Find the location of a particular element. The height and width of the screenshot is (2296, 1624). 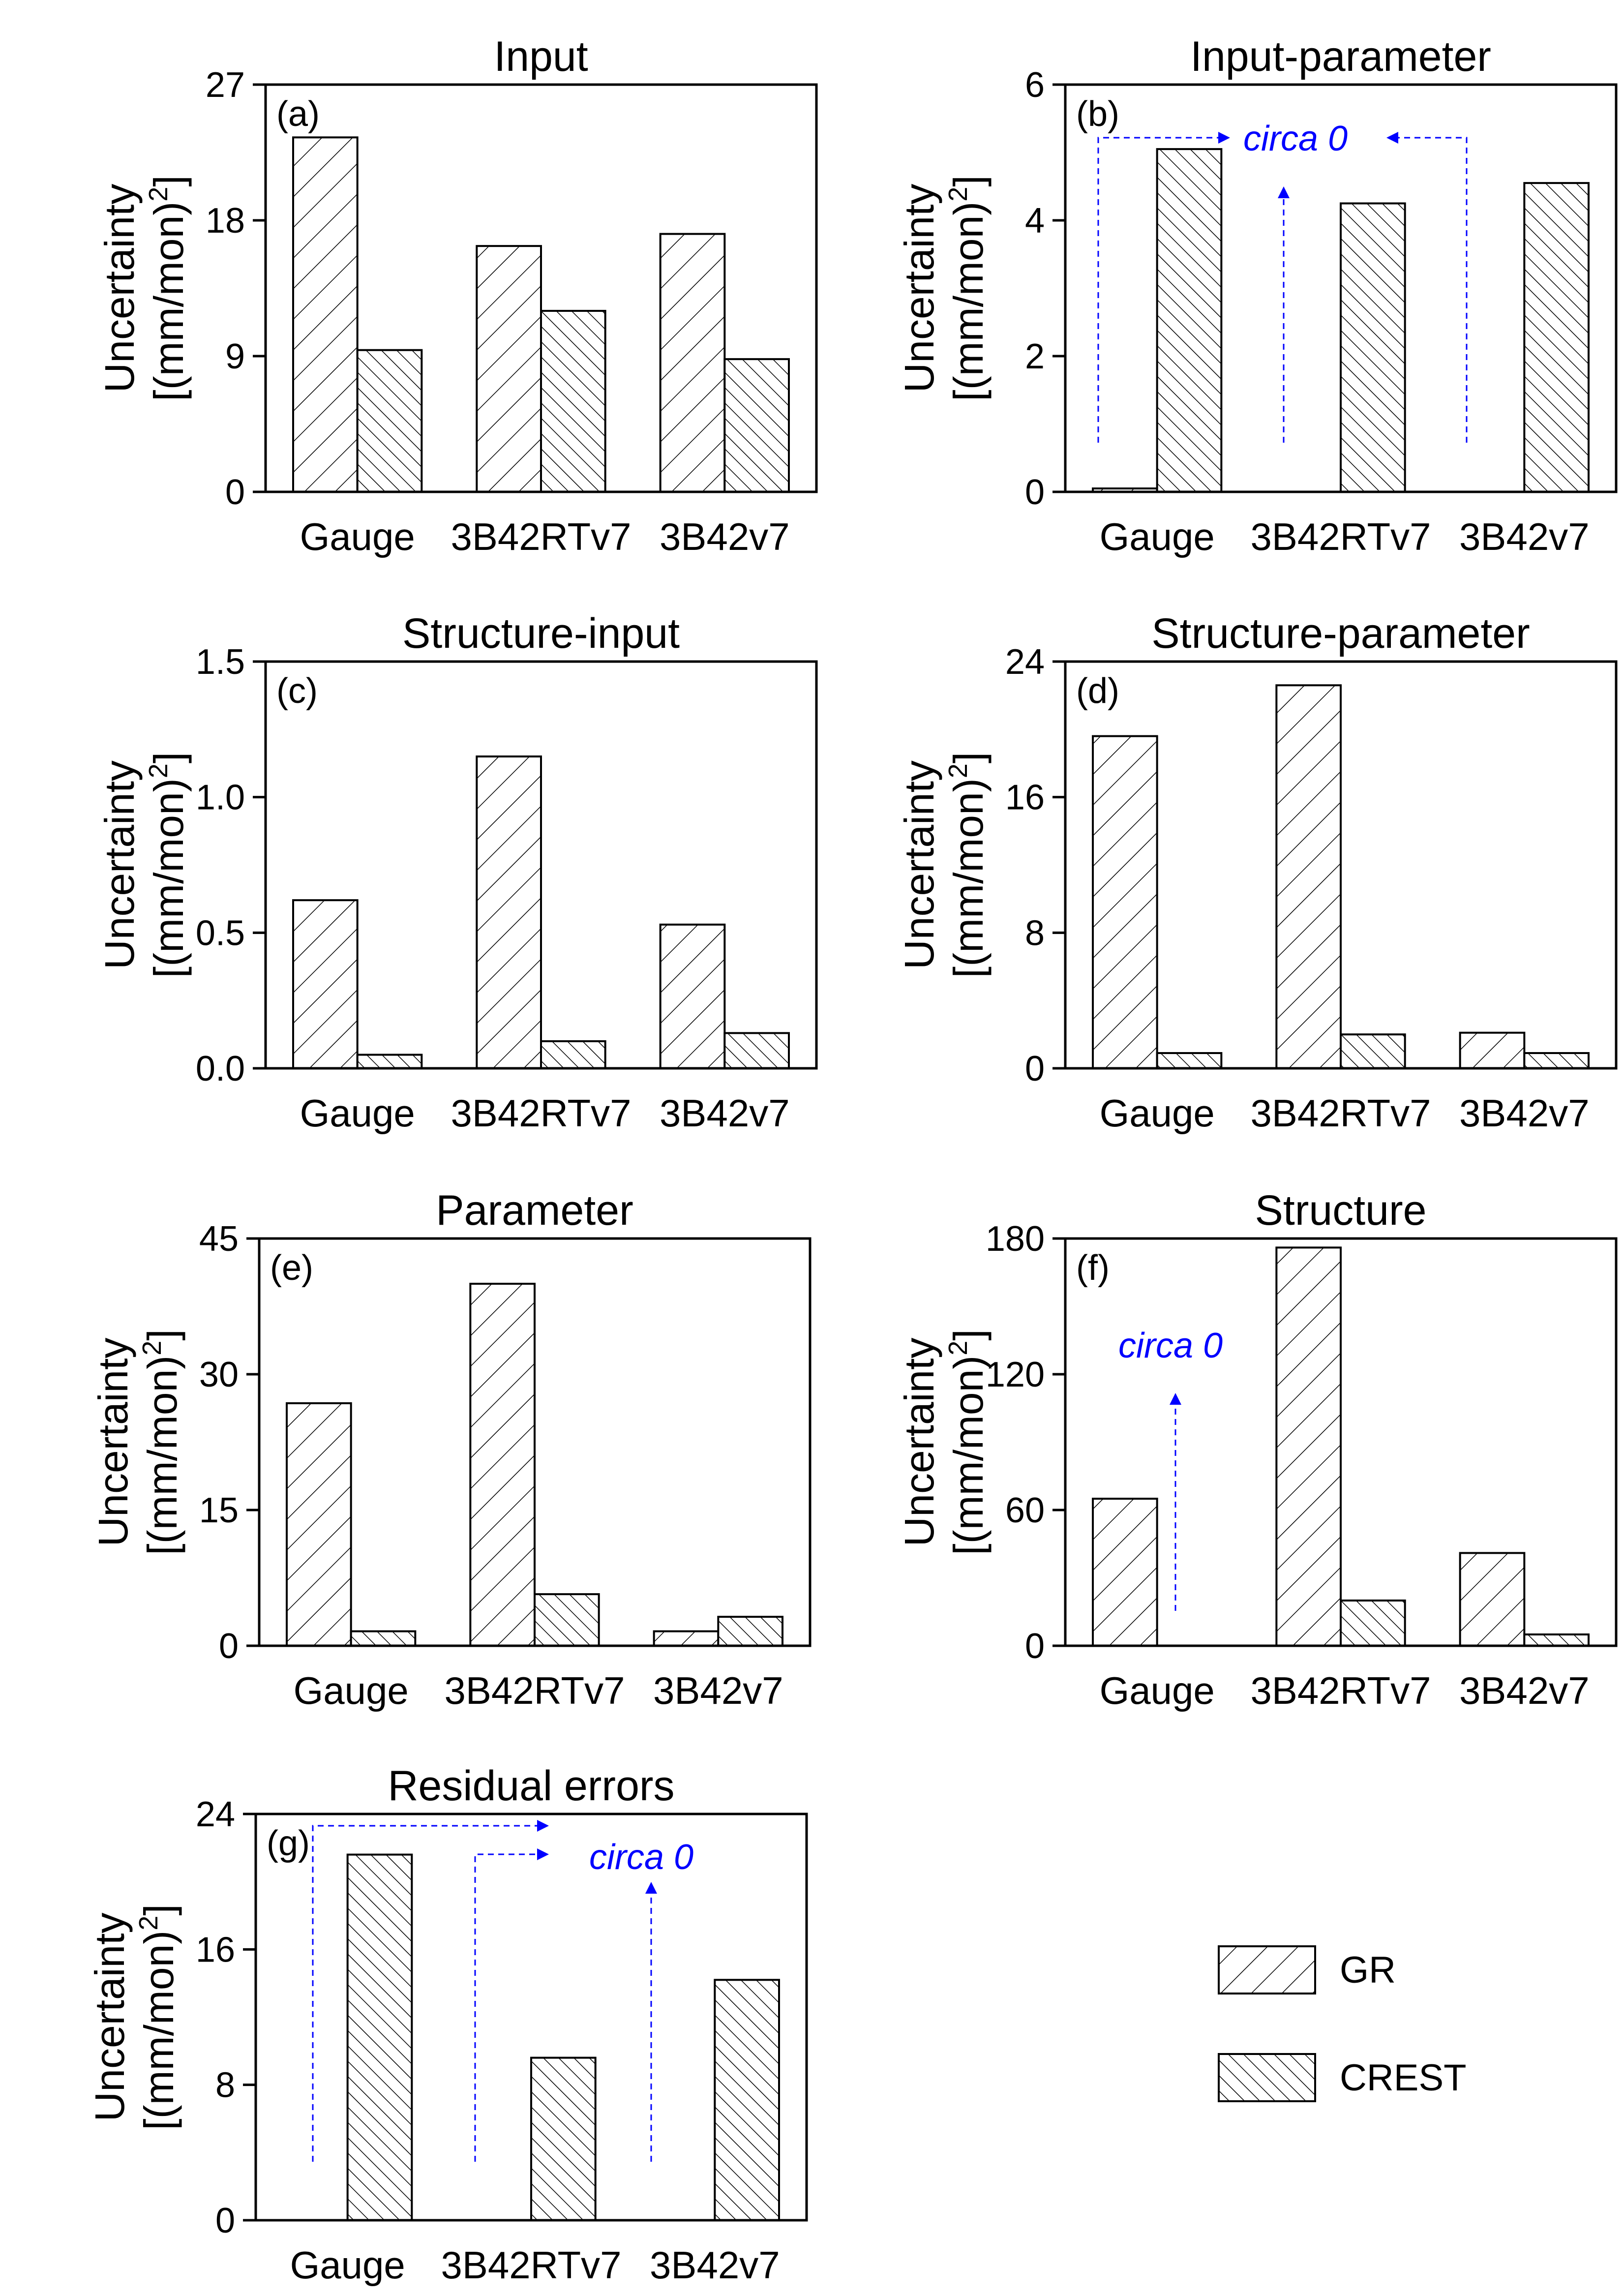

y-tick-label: 24 is located at coordinates (1025, 662).